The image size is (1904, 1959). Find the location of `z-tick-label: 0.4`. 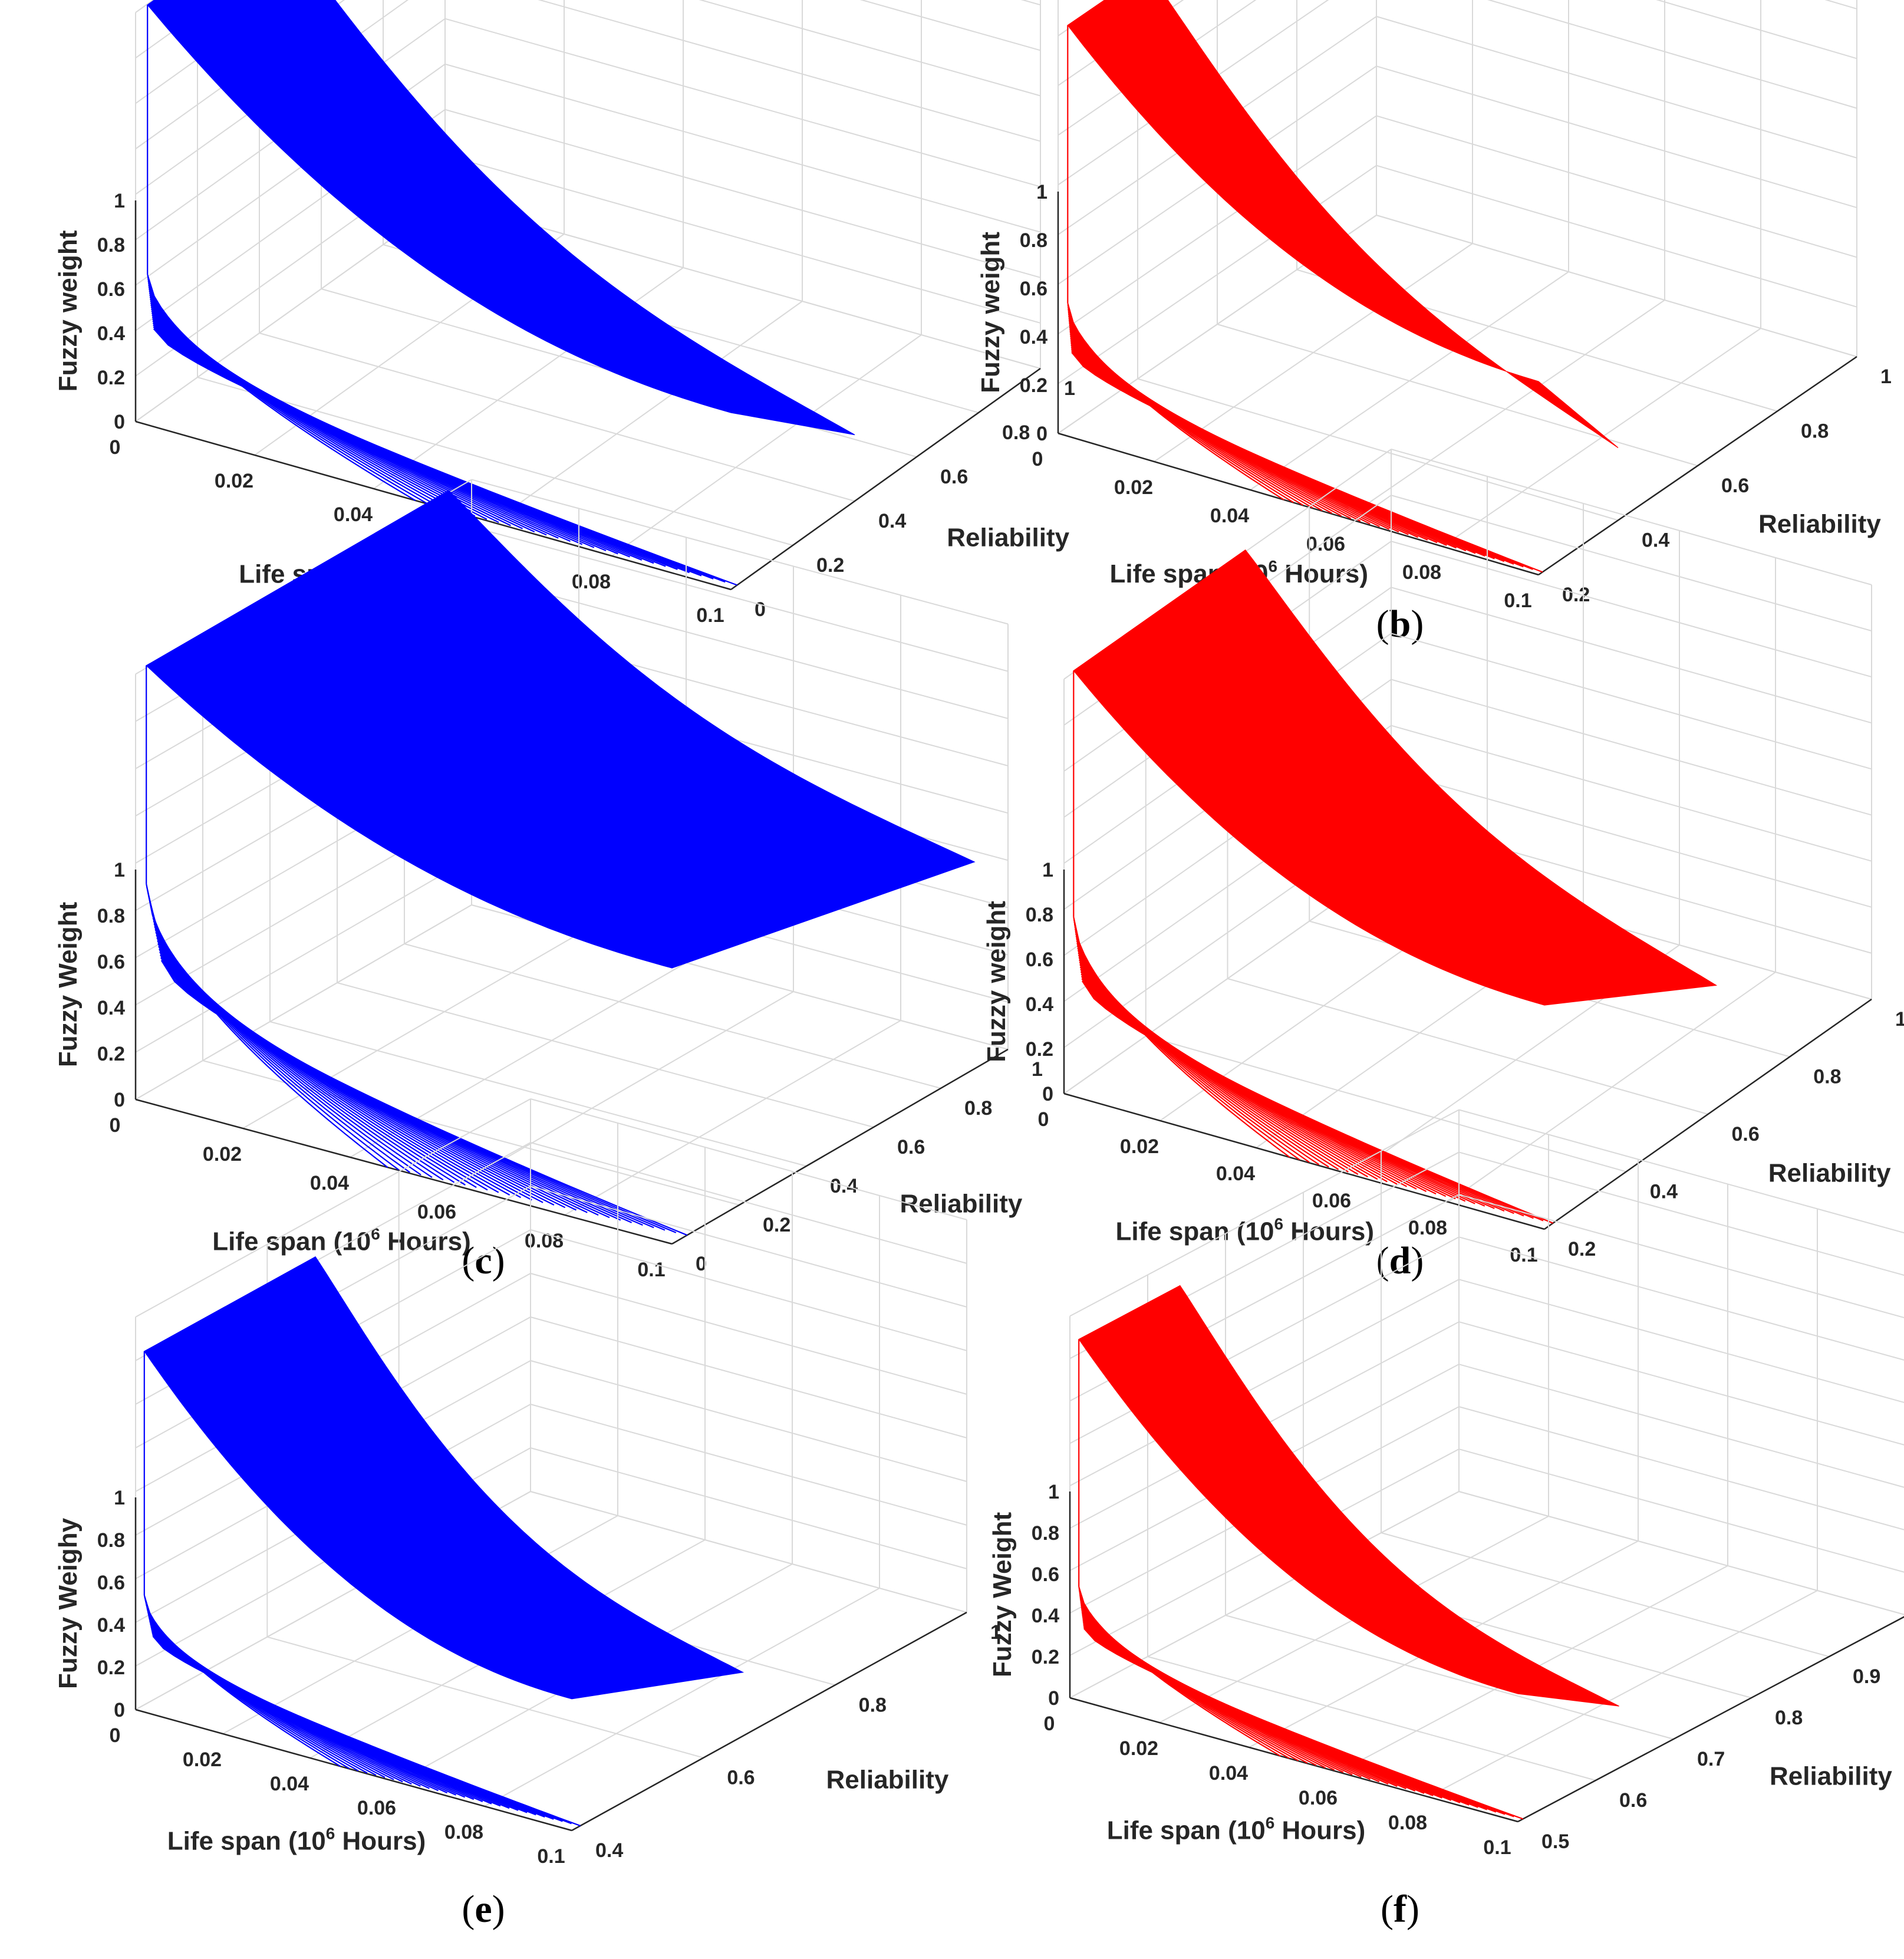

z-tick-label: 0.4 is located at coordinates (1039, 1004).